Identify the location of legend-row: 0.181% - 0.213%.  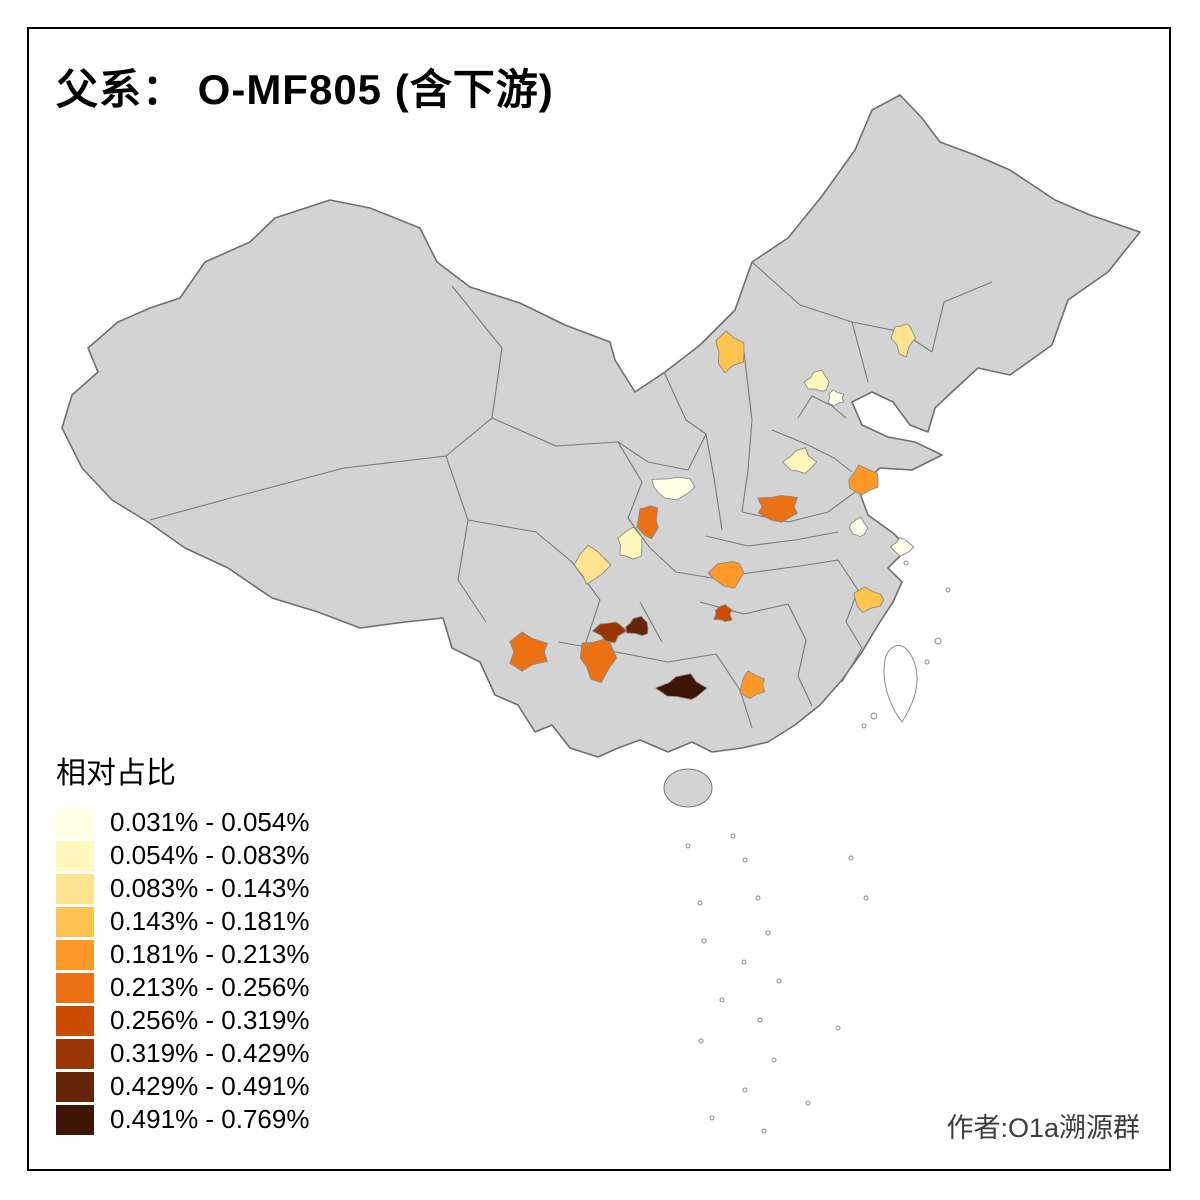
(182, 954).